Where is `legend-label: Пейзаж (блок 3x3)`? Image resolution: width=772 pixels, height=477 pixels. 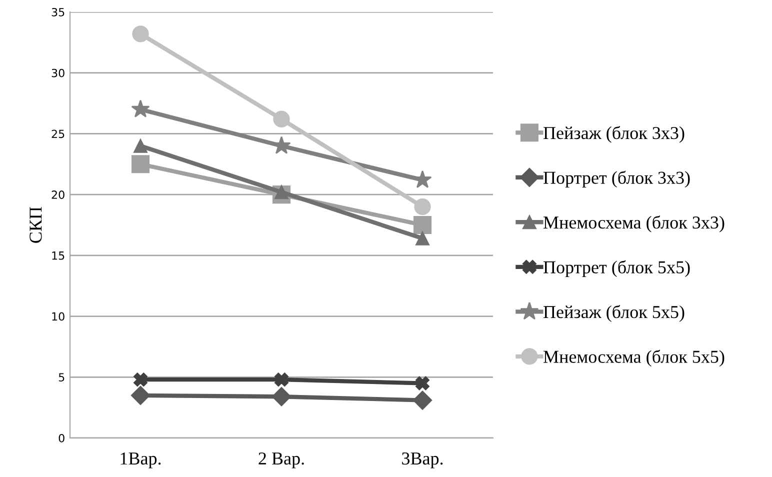
legend-label: Пейзаж (блок 3x3) is located at coordinates (614, 134).